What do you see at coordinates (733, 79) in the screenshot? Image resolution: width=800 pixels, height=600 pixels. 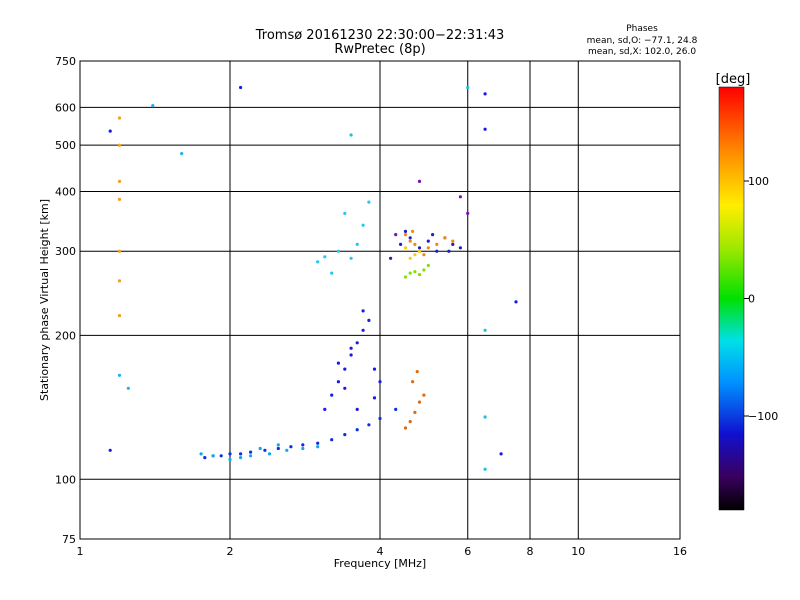 I see `colorbar-title: [deg]` at bounding box center [733, 79].